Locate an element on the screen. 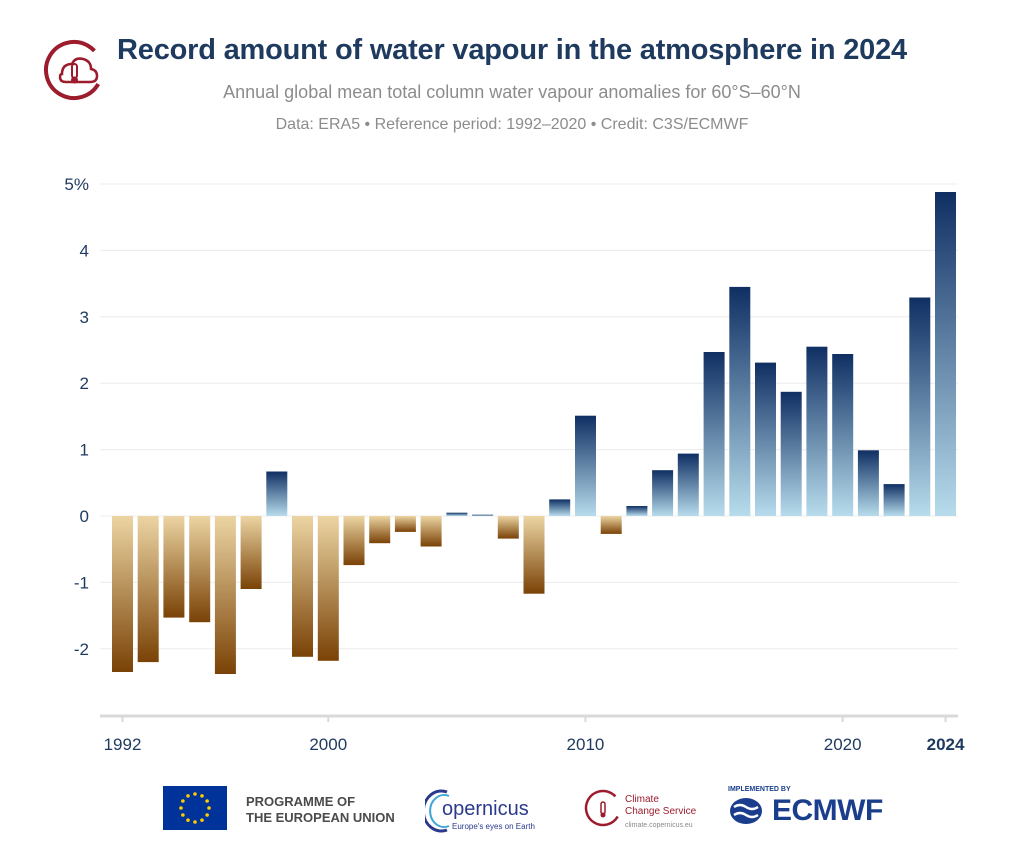 This screenshot has height=843, width=1024. eu-flag-icon is located at coordinates (195, 808).